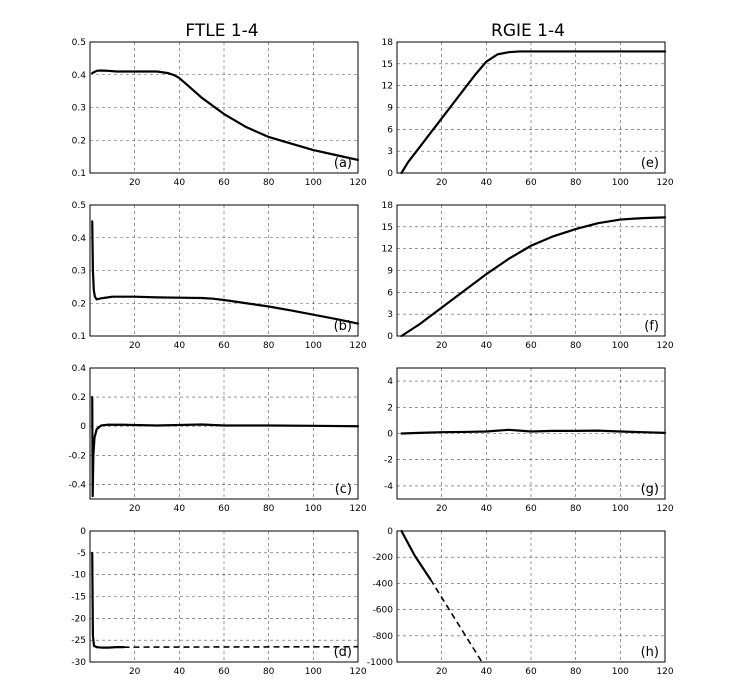 Image resolution: width=740 pixels, height=698 pixels. What do you see at coordinates (343, 489) in the screenshot?
I see `panel-label: (c)` at bounding box center [343, 489].